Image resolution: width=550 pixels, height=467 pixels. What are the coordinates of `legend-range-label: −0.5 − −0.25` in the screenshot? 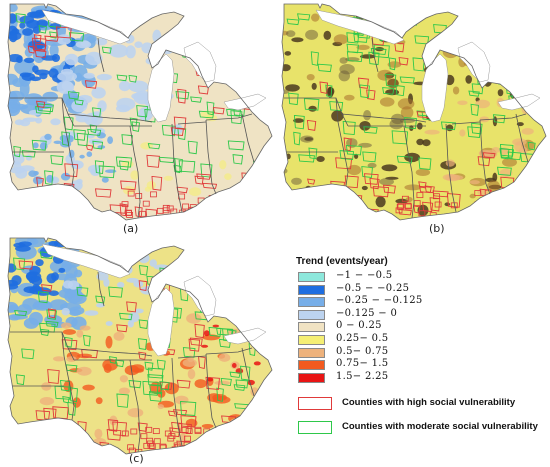 It's located at (373, 288).